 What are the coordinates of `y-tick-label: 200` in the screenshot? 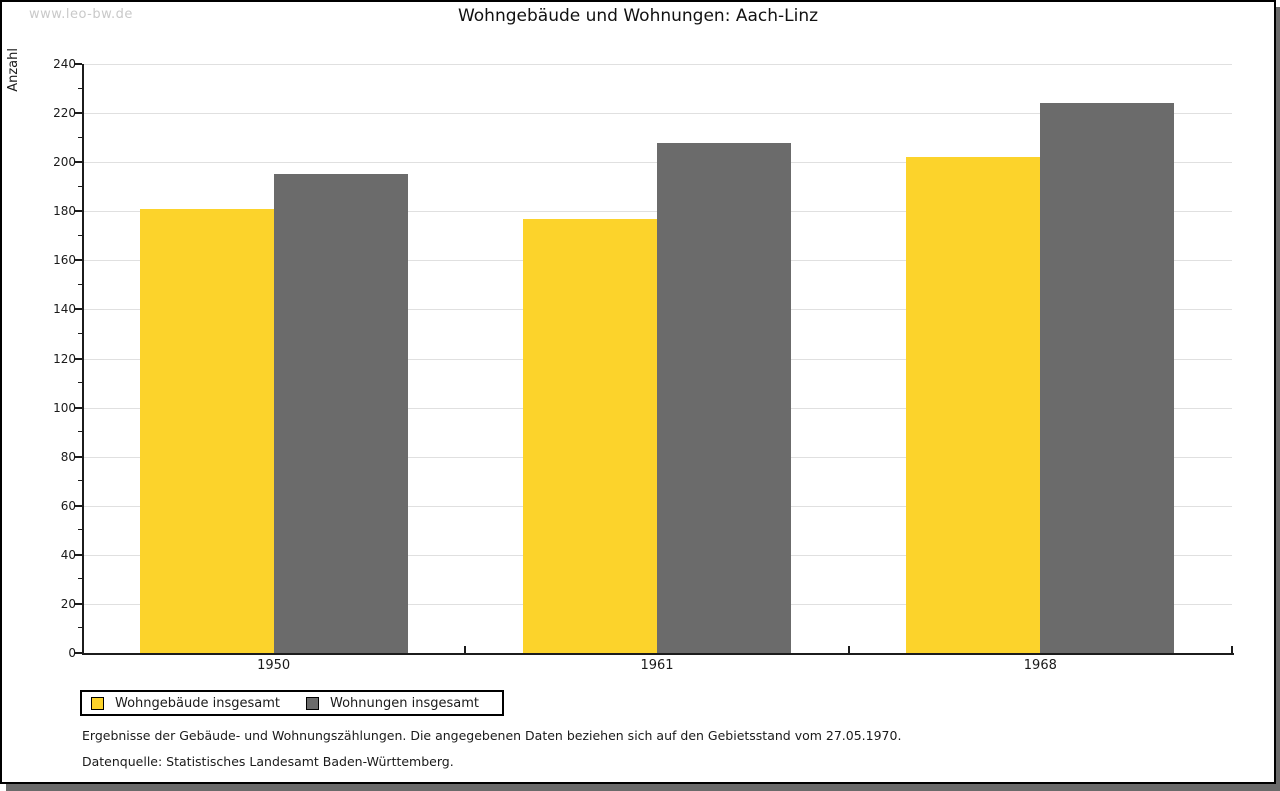 It's located at (64, 162).